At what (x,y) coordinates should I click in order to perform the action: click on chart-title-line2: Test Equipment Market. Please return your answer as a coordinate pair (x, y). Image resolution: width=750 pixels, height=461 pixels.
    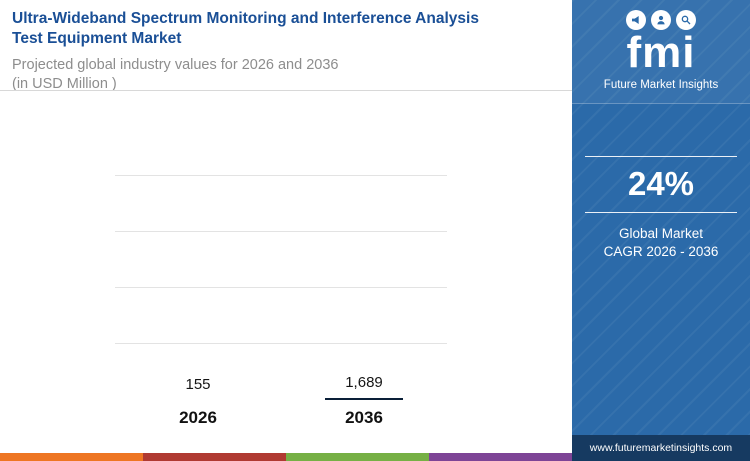
    Looking at the image, I should click on (97, 39).